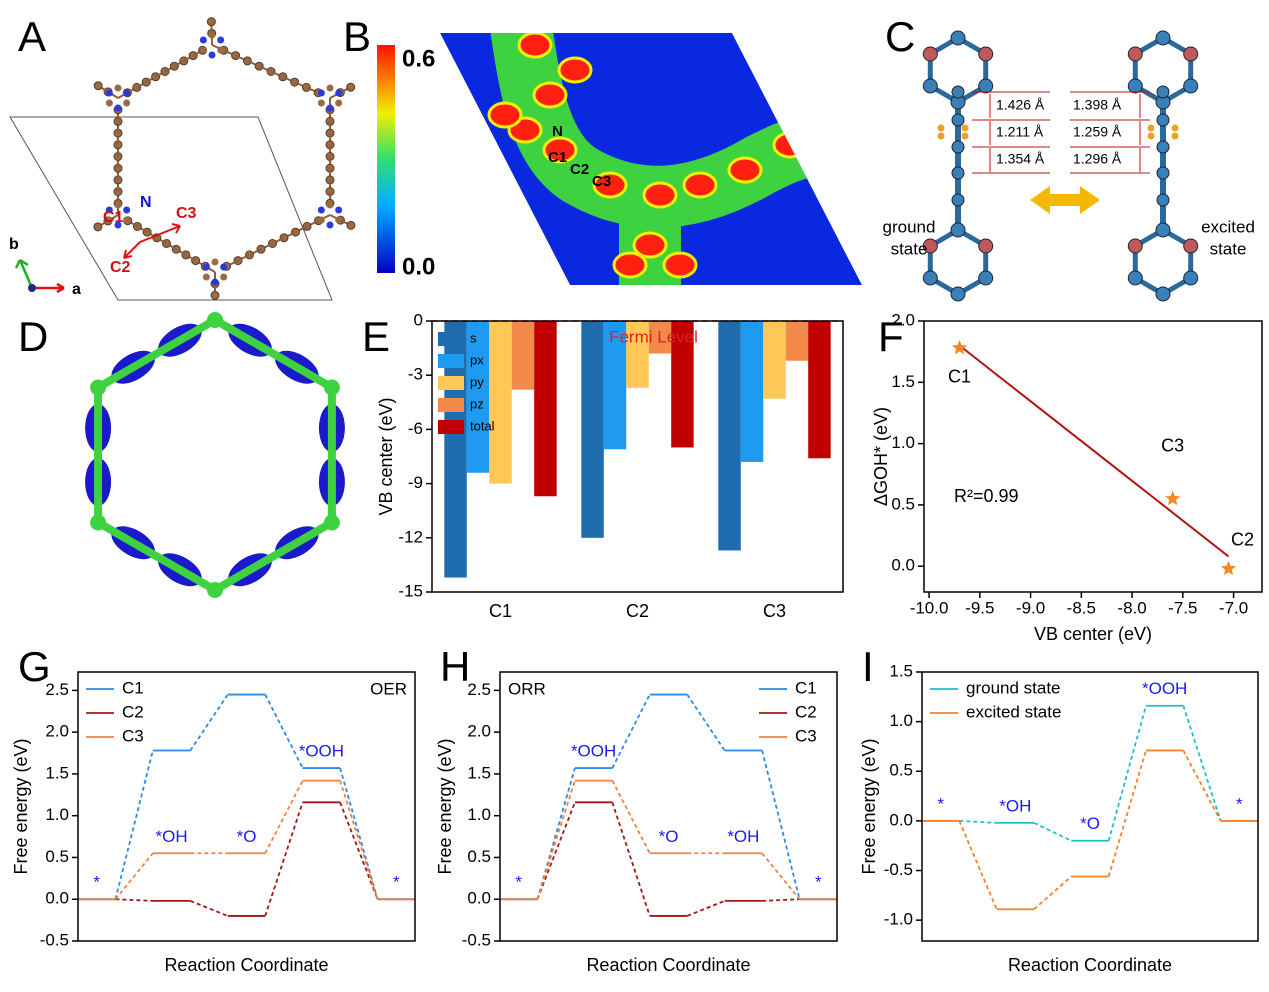 Image resolution: width=1269 pixels, height=992 pixels. Describe the element at coordinates (1081, 607) in the screenshot. I see `x-tick-label: -8.5` at that location.